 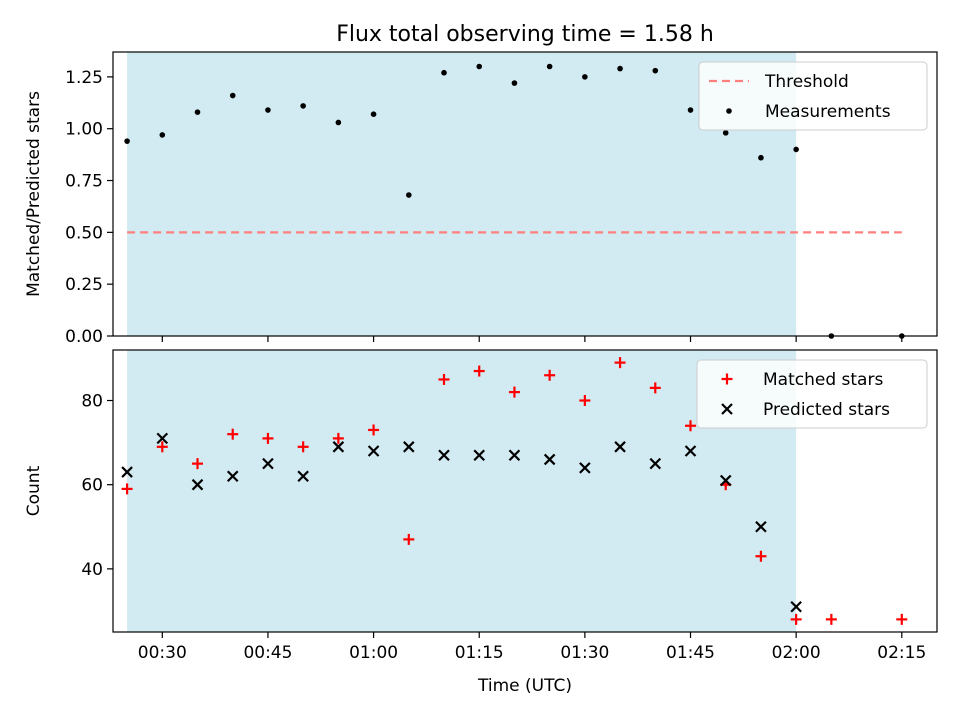 I want to click on legend-label: Predicted stars, so click(x=826, y=410).